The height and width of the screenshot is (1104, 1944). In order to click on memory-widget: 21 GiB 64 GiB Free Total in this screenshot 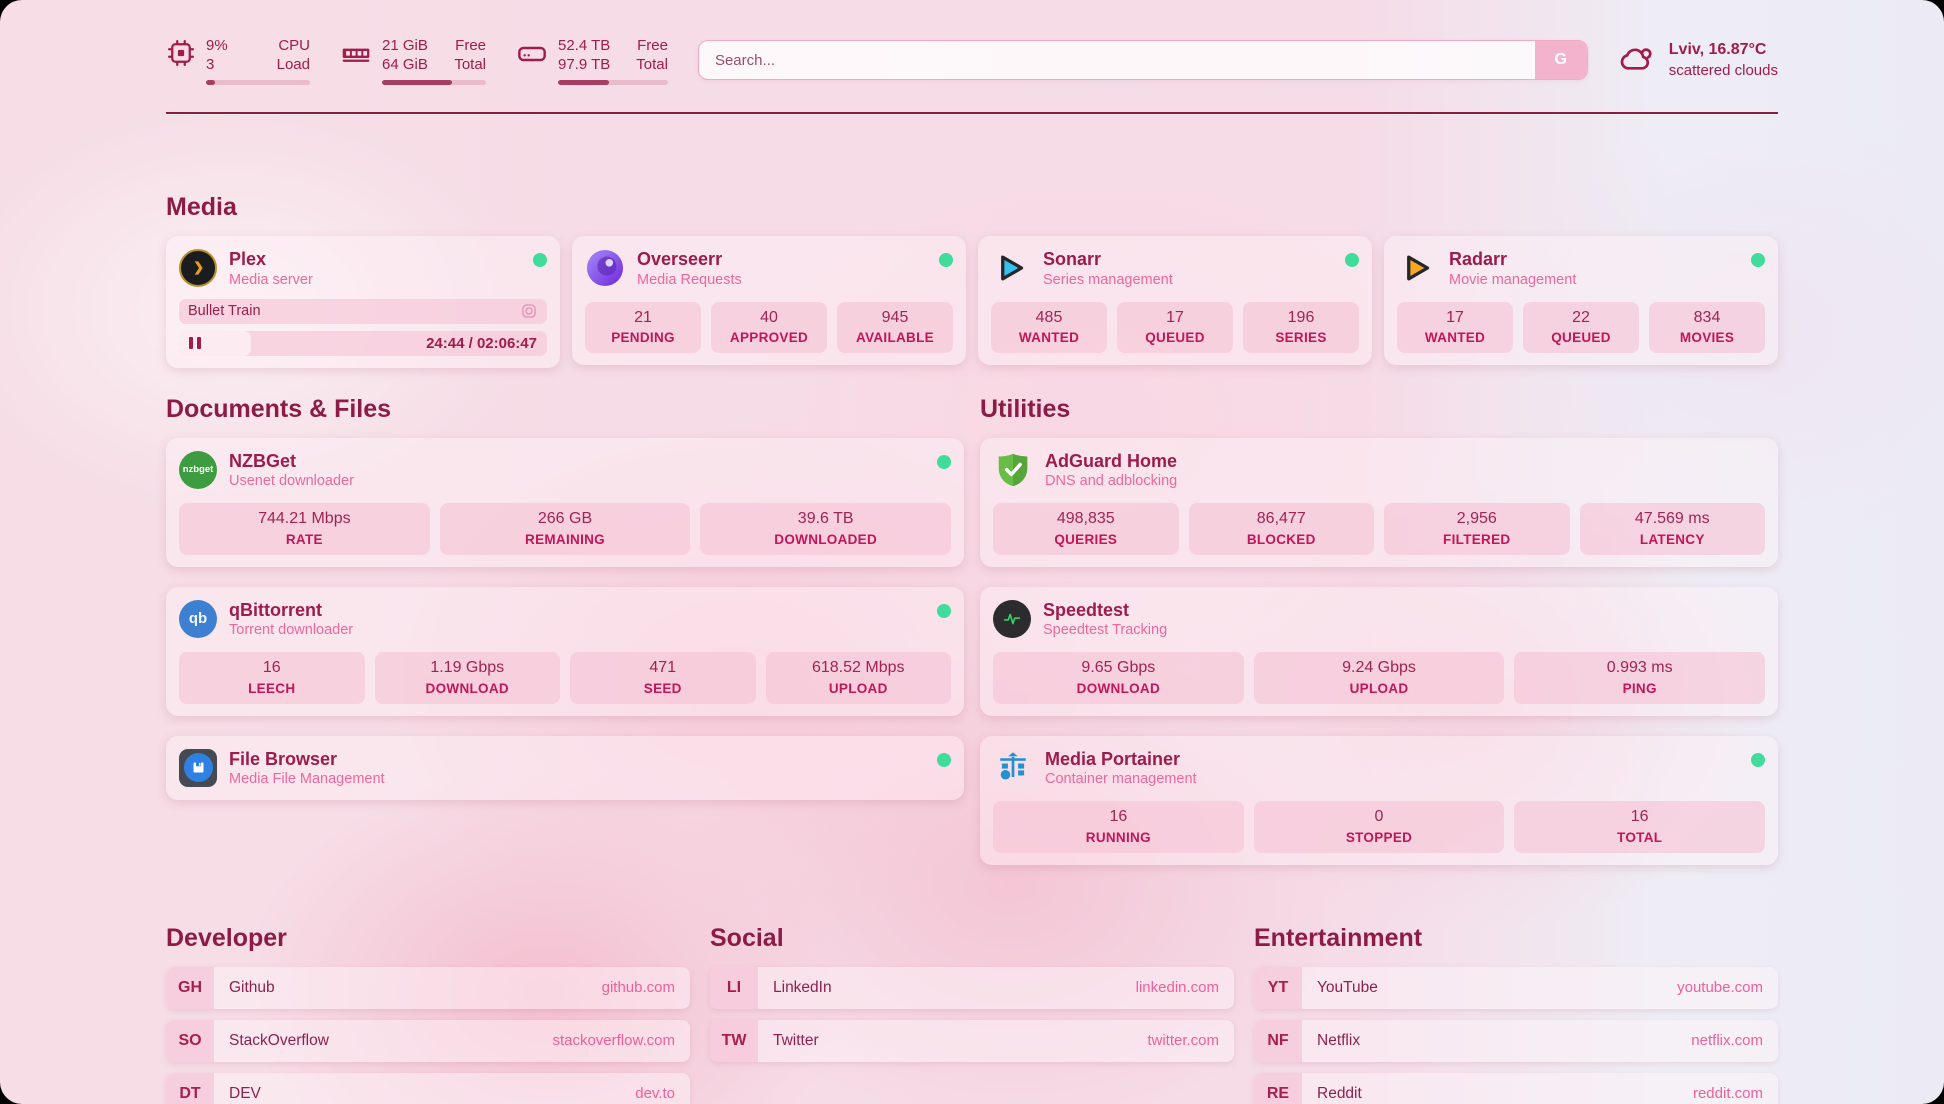, I will do `click(413, 60)`.